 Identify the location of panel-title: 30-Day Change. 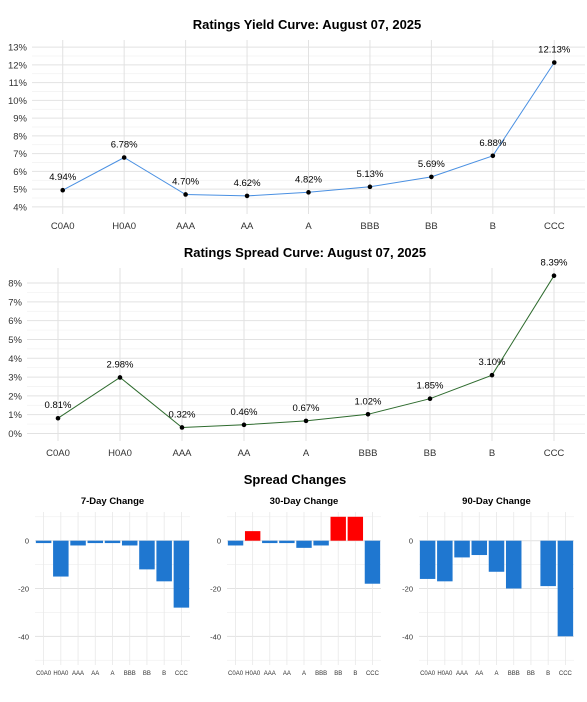
(304, 501).